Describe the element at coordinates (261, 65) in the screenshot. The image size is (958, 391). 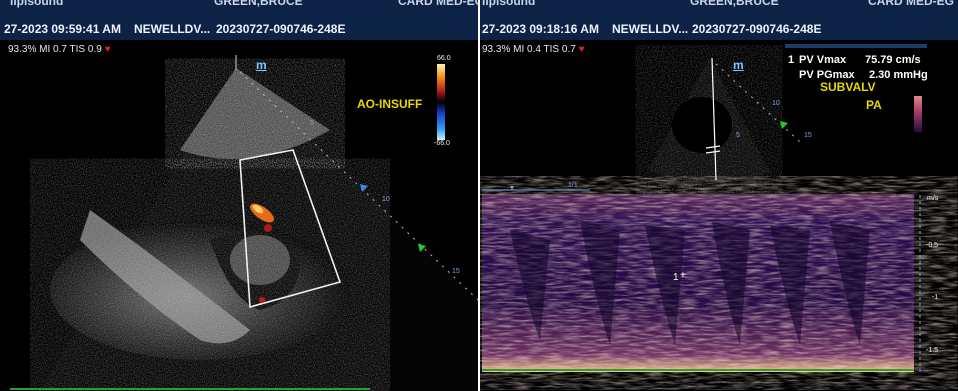
I see `left-probe-marker: m` at that location.